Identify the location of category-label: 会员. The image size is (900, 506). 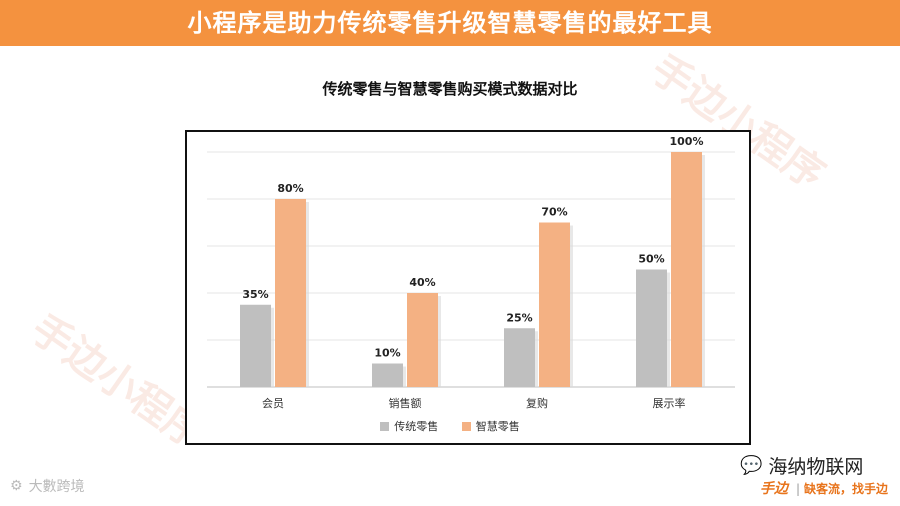
(273, 403).